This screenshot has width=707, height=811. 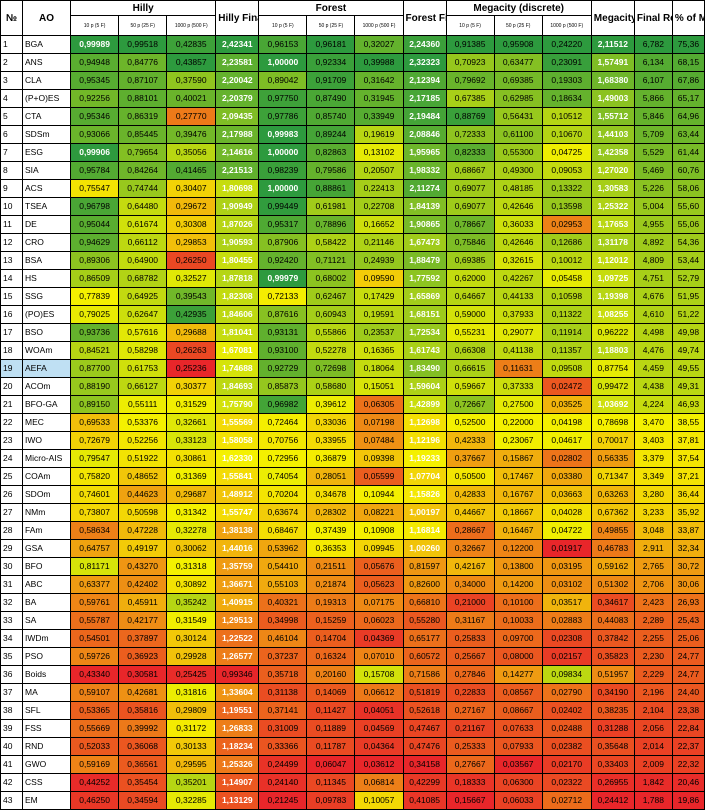 What do you see at coordinates (566, 98) in the screenshot?
I see `cell-megacity-1000: 0,18634` at bounding box center [566, 98].